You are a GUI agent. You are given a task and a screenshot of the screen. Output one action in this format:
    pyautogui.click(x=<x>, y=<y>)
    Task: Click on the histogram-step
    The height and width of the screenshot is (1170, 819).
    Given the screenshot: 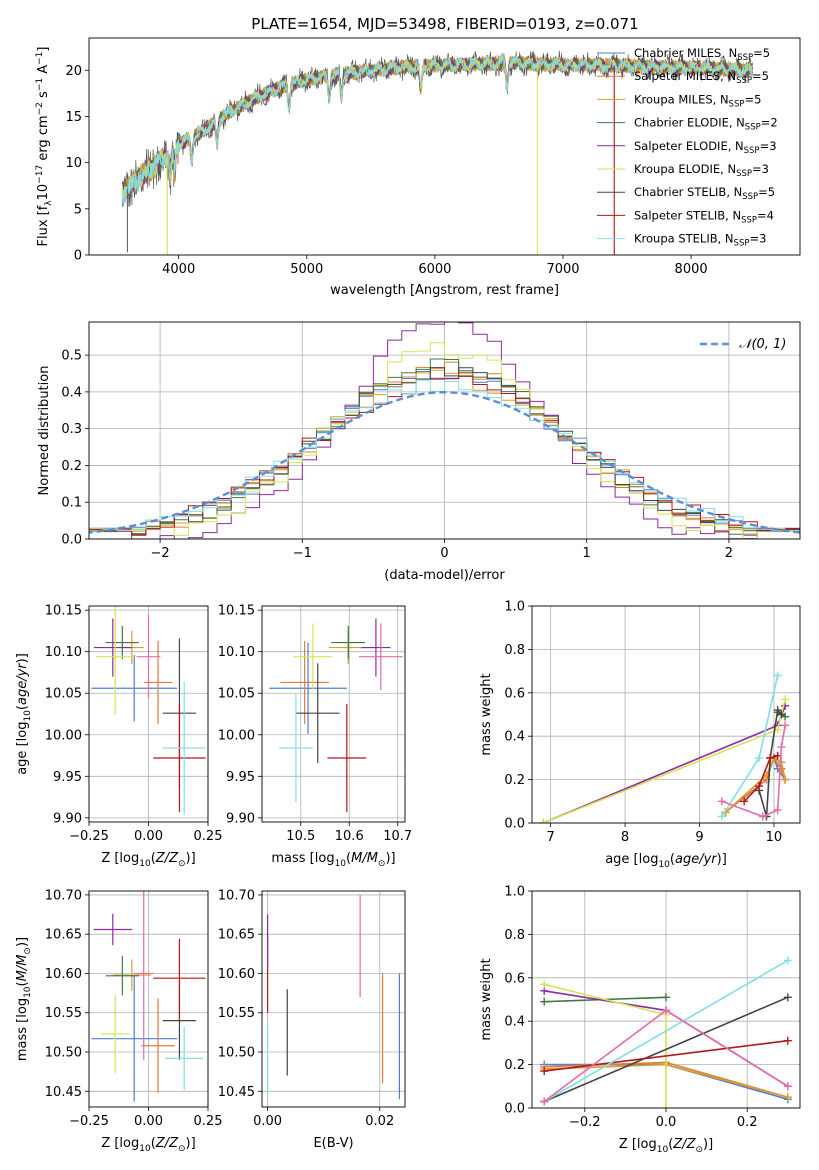 What is the action you would take?
    pyautogui.click(x=444, y=440)
    